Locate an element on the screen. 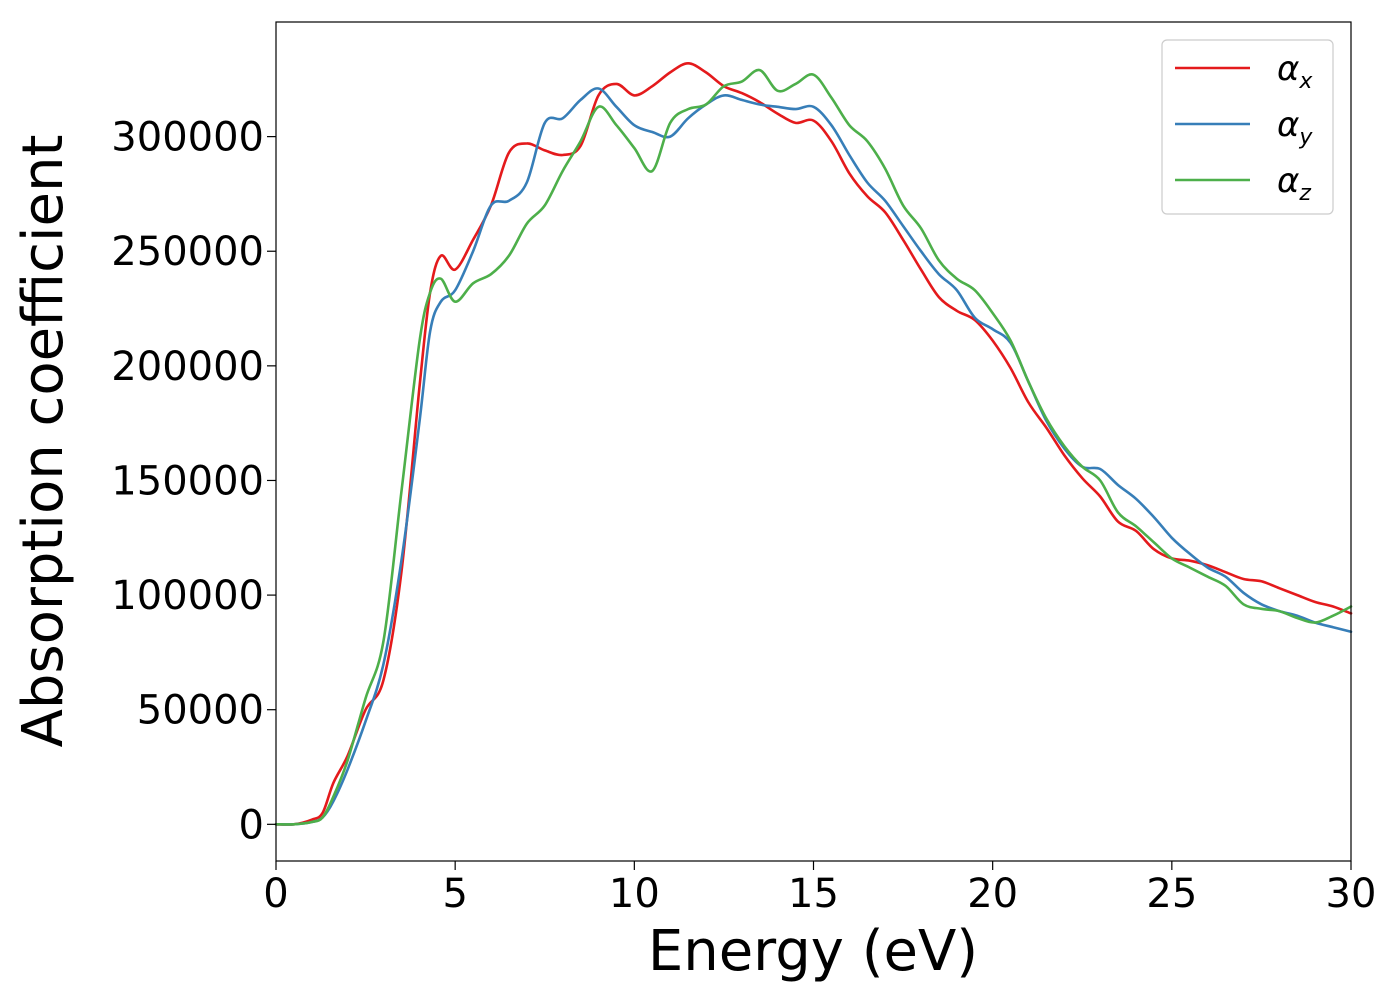 The height and width of the screenshot is (1000, 1400). x-tick-label: 25 is located at coordinates (1171, 894).